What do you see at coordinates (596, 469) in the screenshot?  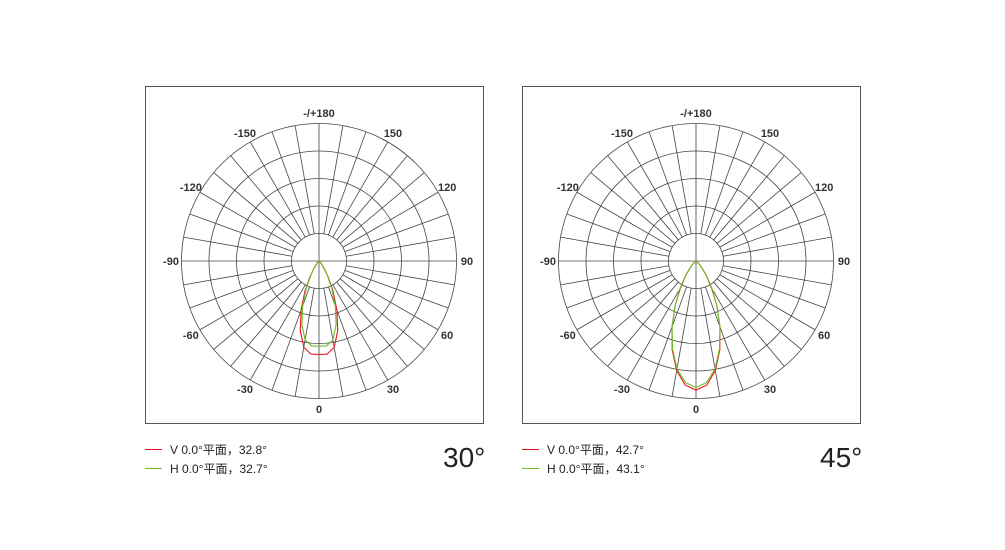 I see `legend-label: H 0.0°平面，43.1°` at bounding box center [596, 469].